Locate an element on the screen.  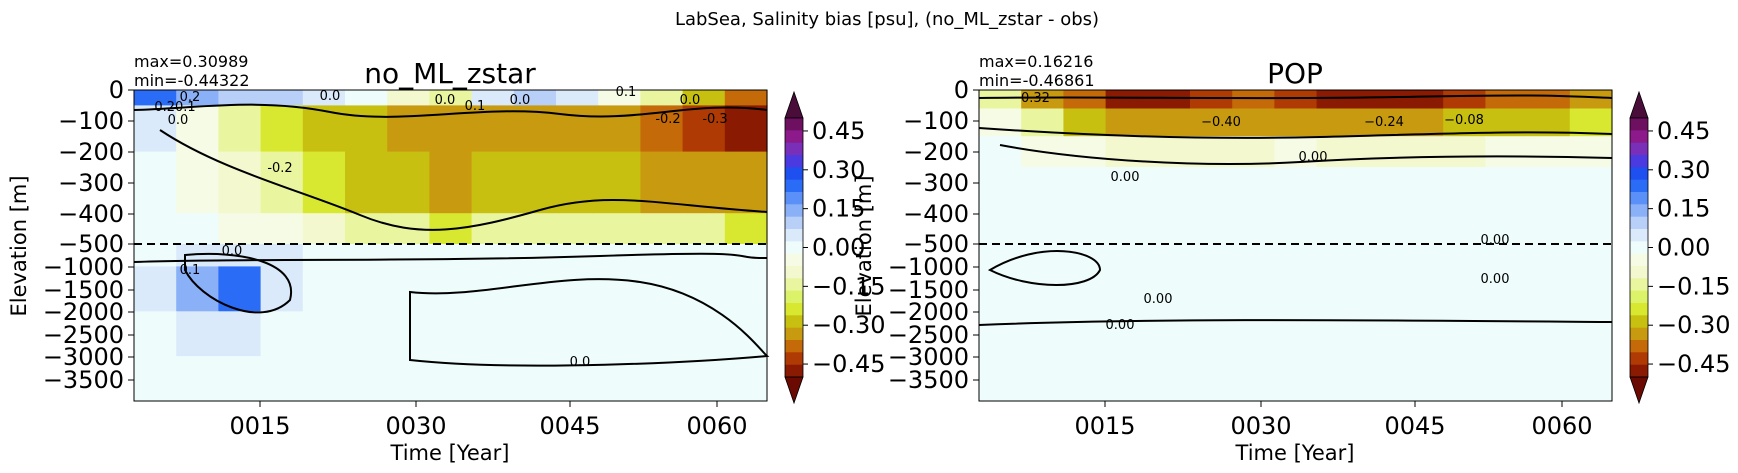
x-tick-label: 0015 is located at coordinates (1104, 426).